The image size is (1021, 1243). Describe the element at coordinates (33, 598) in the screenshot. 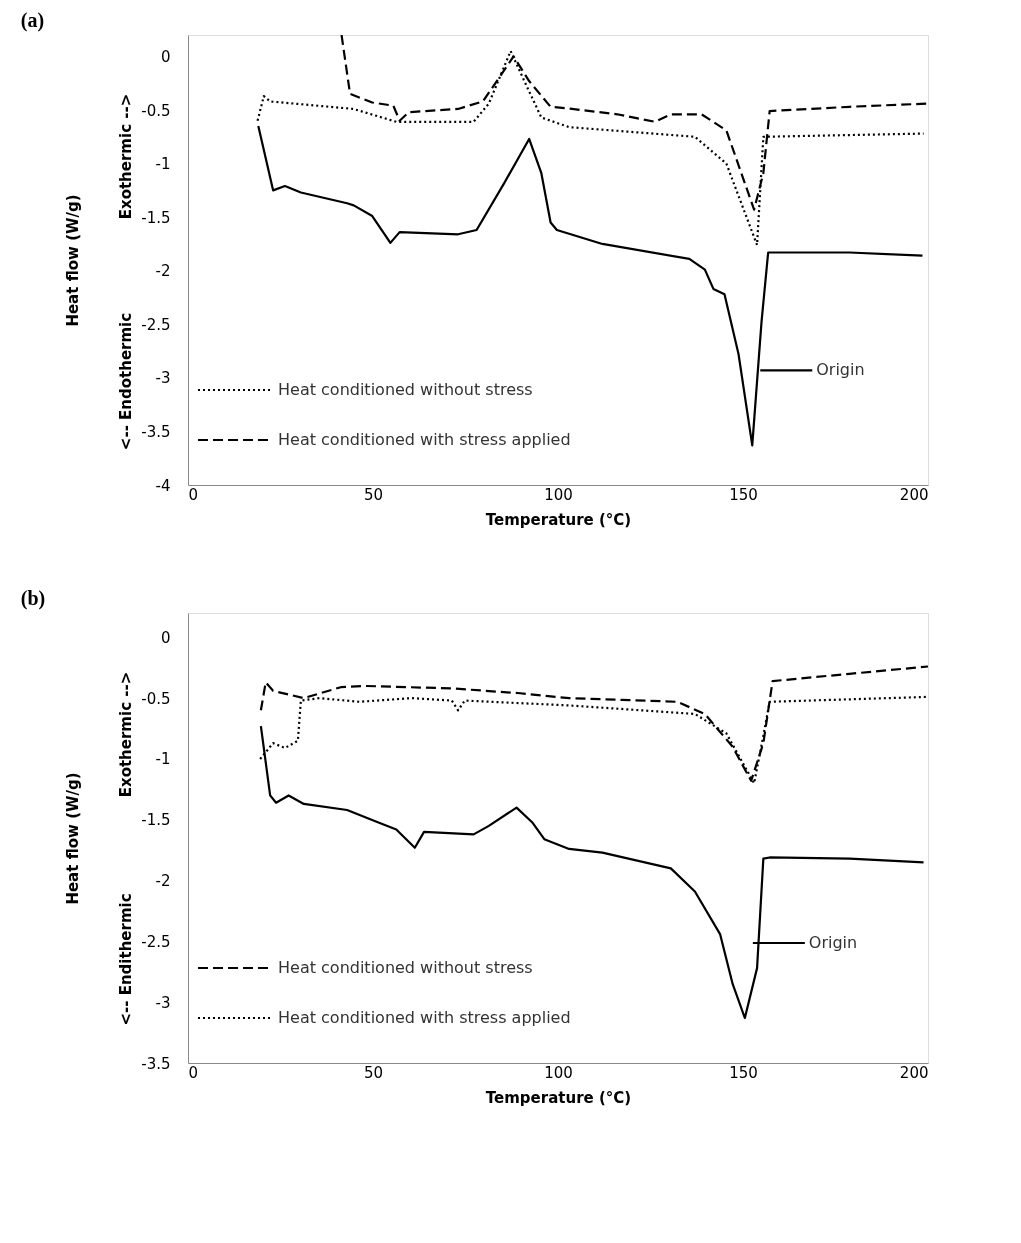

I see `chart-title: (b)` at that location.